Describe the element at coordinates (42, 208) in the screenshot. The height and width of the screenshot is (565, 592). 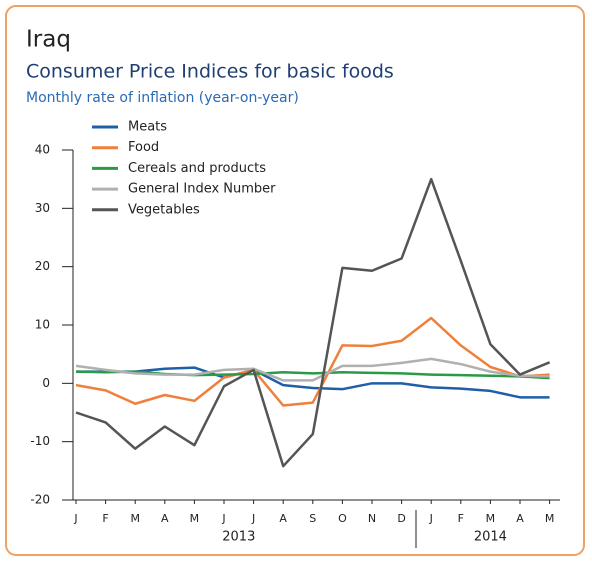
I see `y-tick-label: 30` at that location.